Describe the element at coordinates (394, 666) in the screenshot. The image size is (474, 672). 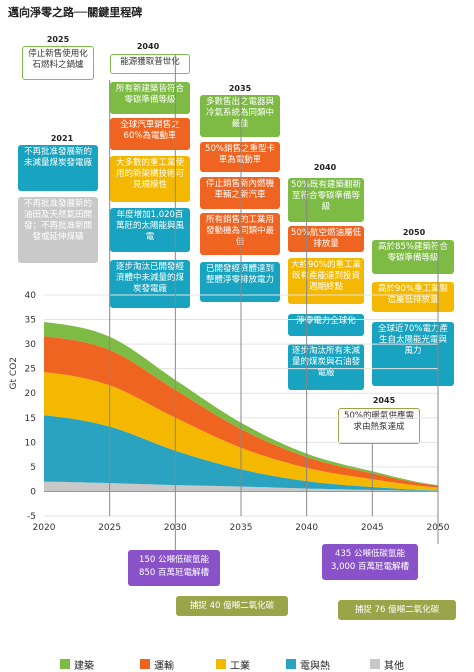
I see `legend-label-other: 其他` at that location.